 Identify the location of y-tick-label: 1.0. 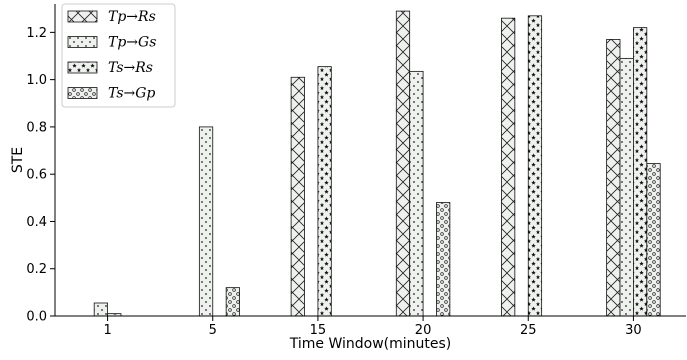
(36, 80).